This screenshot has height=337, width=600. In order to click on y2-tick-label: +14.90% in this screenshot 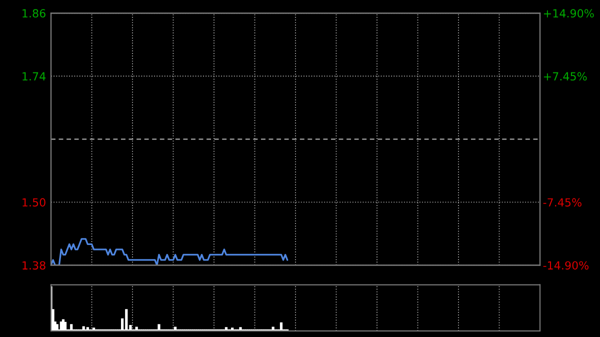, I will do `click(569, 13)`.